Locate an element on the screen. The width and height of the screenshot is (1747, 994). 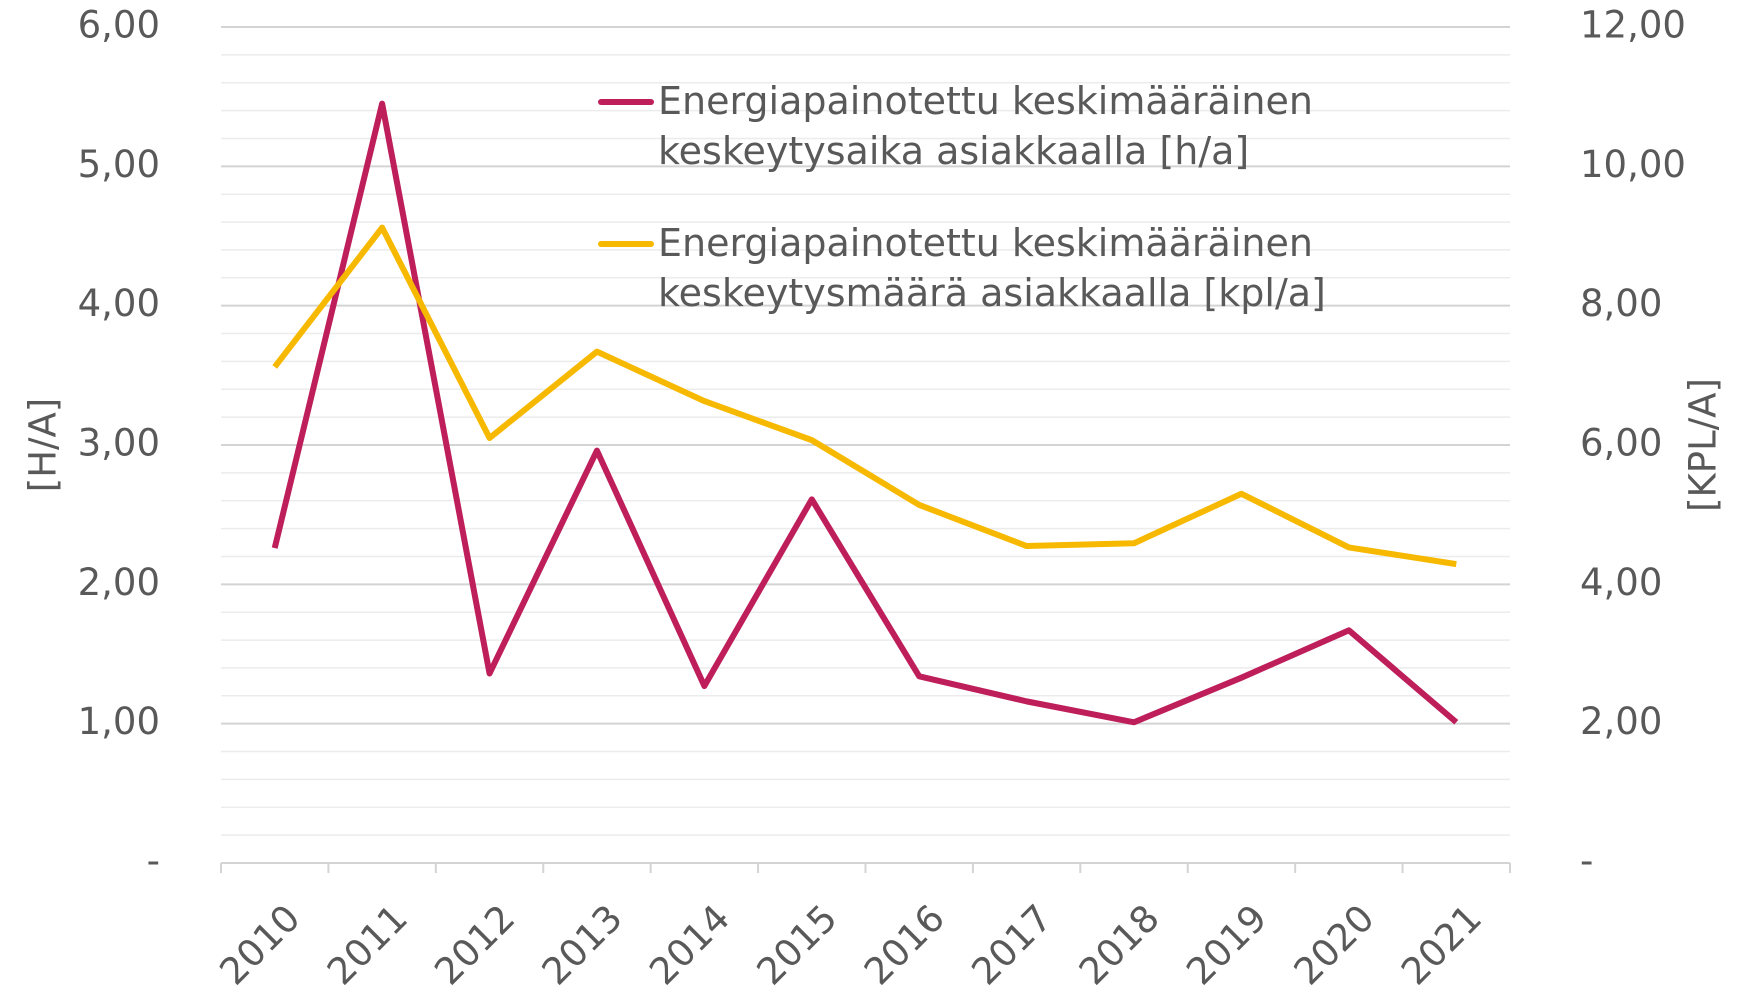
y-axis-label: [H/A] is located at coordinates (43, 445).